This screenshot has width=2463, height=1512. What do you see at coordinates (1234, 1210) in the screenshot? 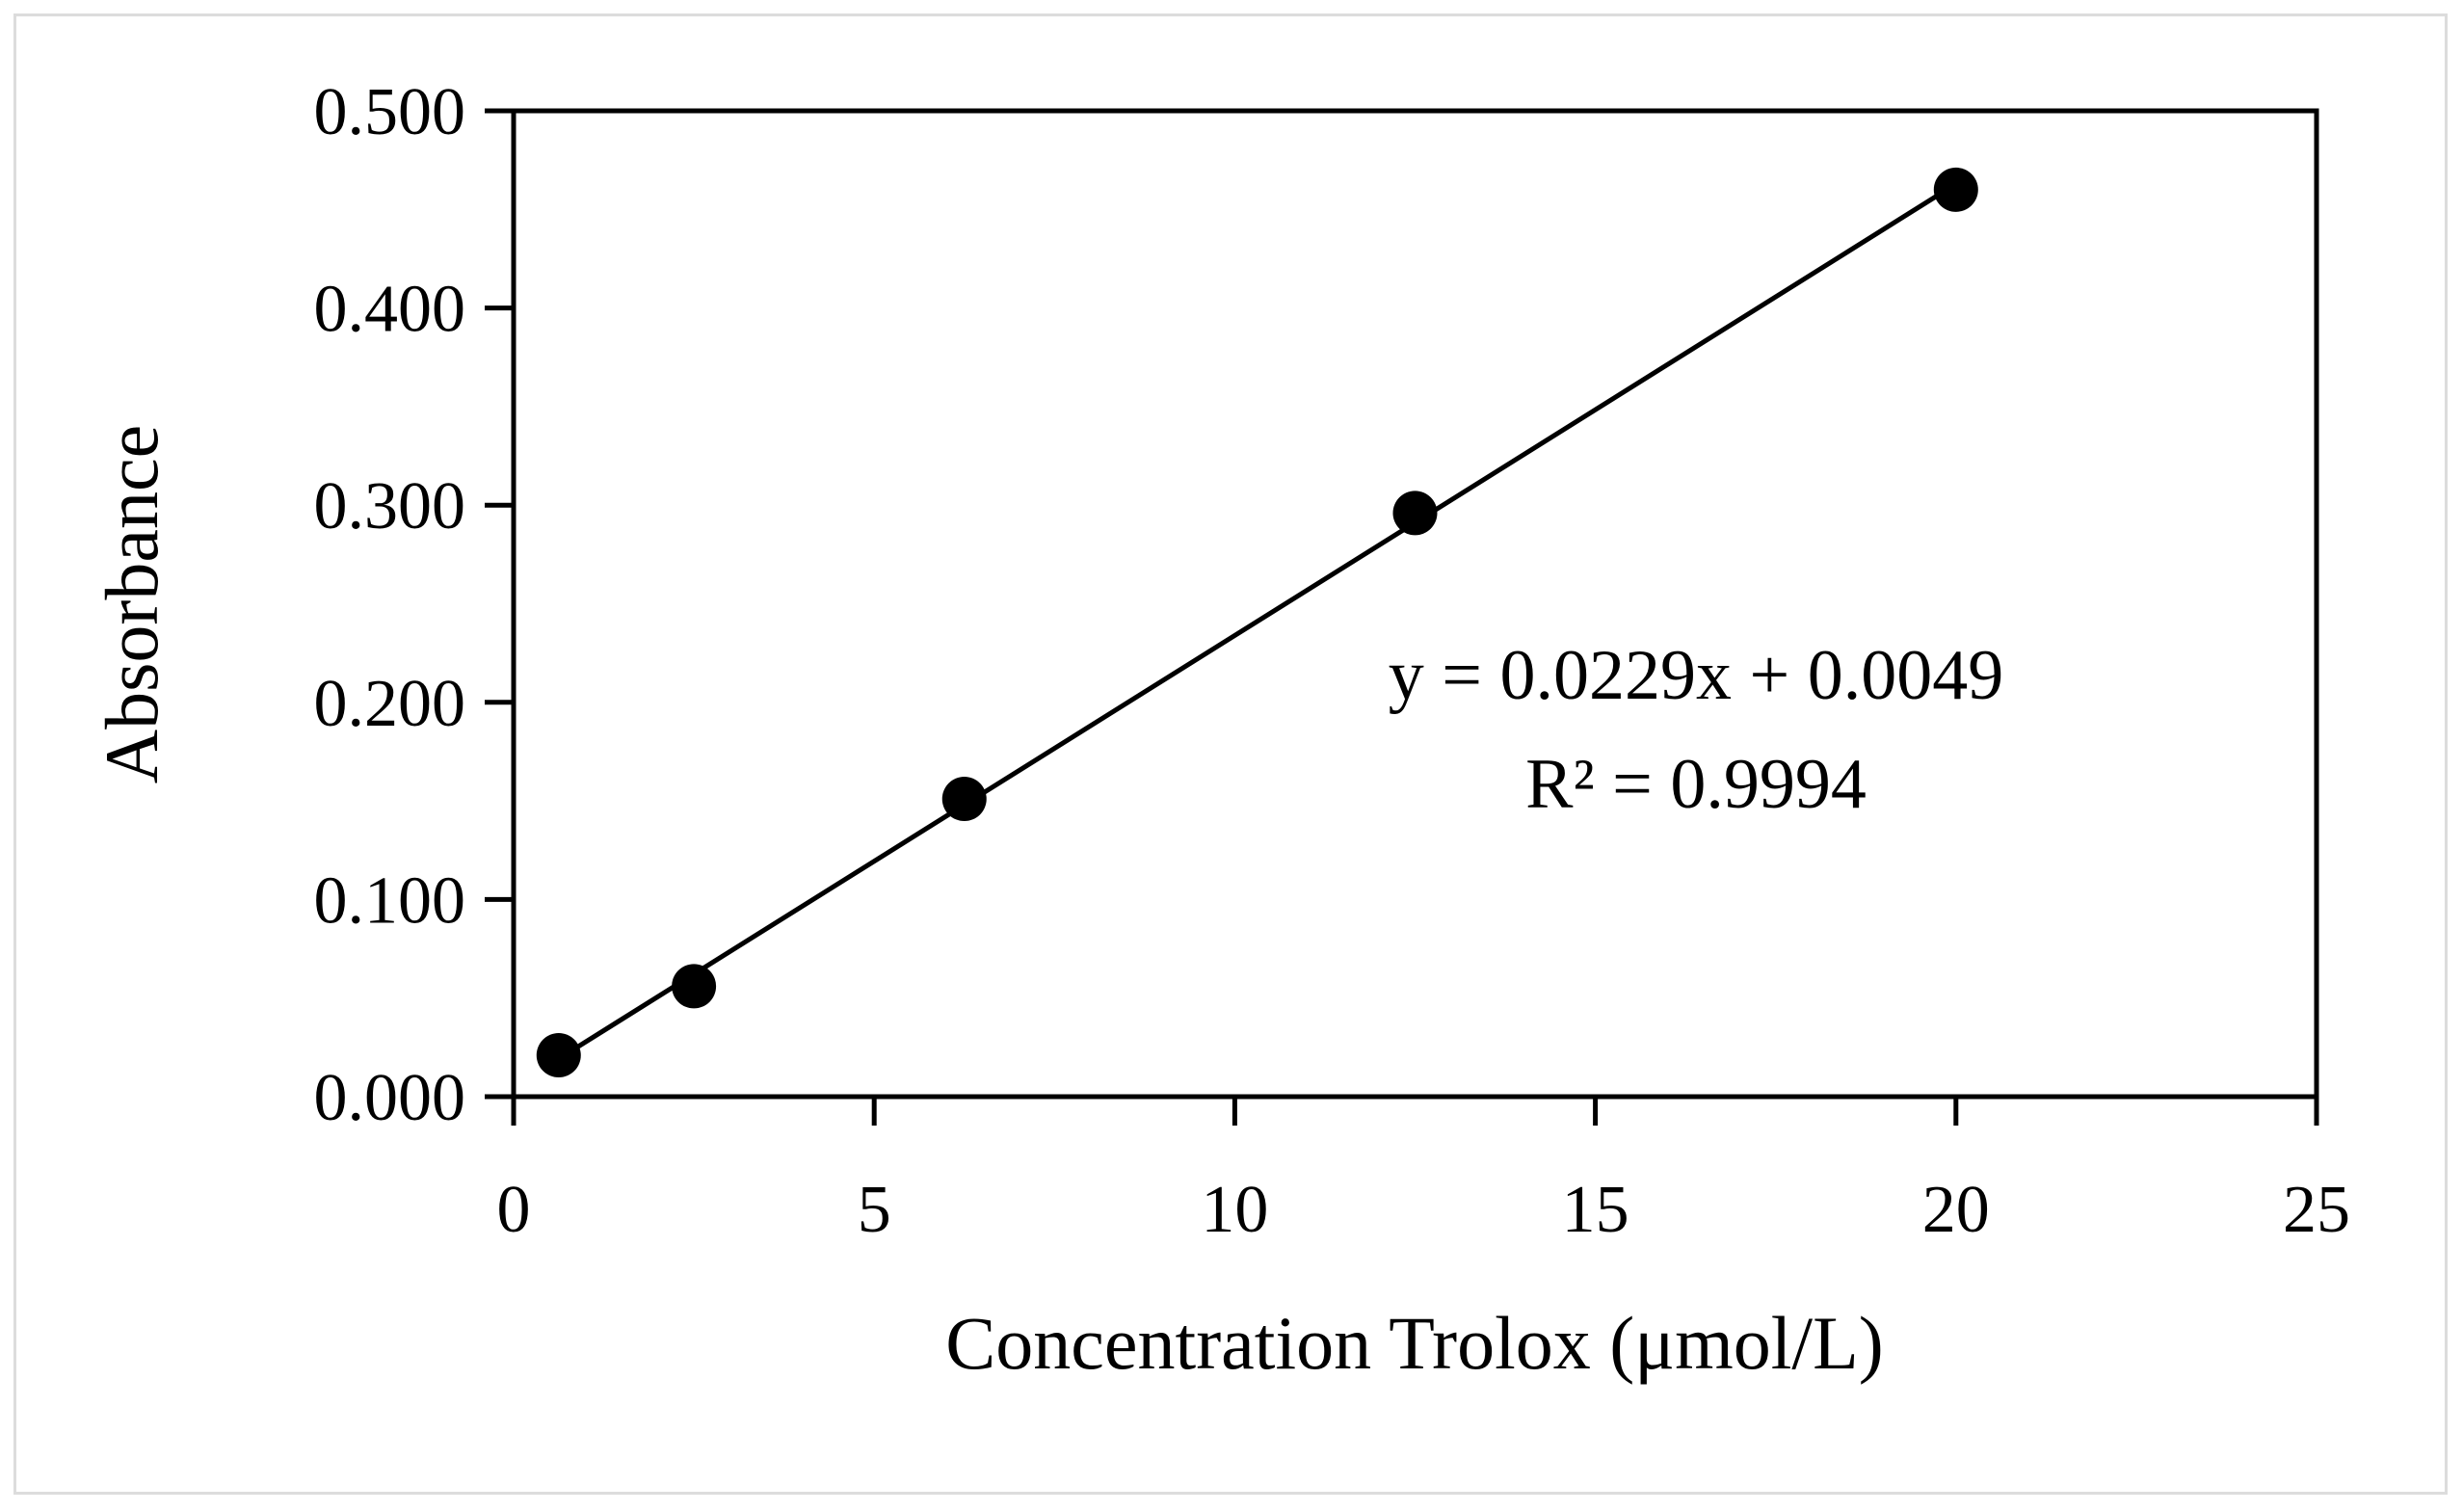
I see `x-tick-label: 10` at bounding box center [1234, 1210].